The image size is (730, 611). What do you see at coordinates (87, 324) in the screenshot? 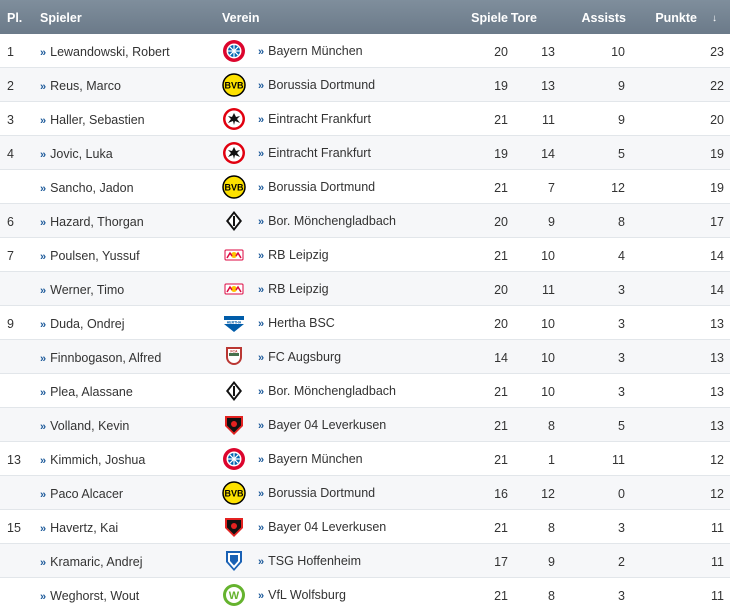
I see `player-name: Duda, Ondrej` at bounding box center [87, 324].